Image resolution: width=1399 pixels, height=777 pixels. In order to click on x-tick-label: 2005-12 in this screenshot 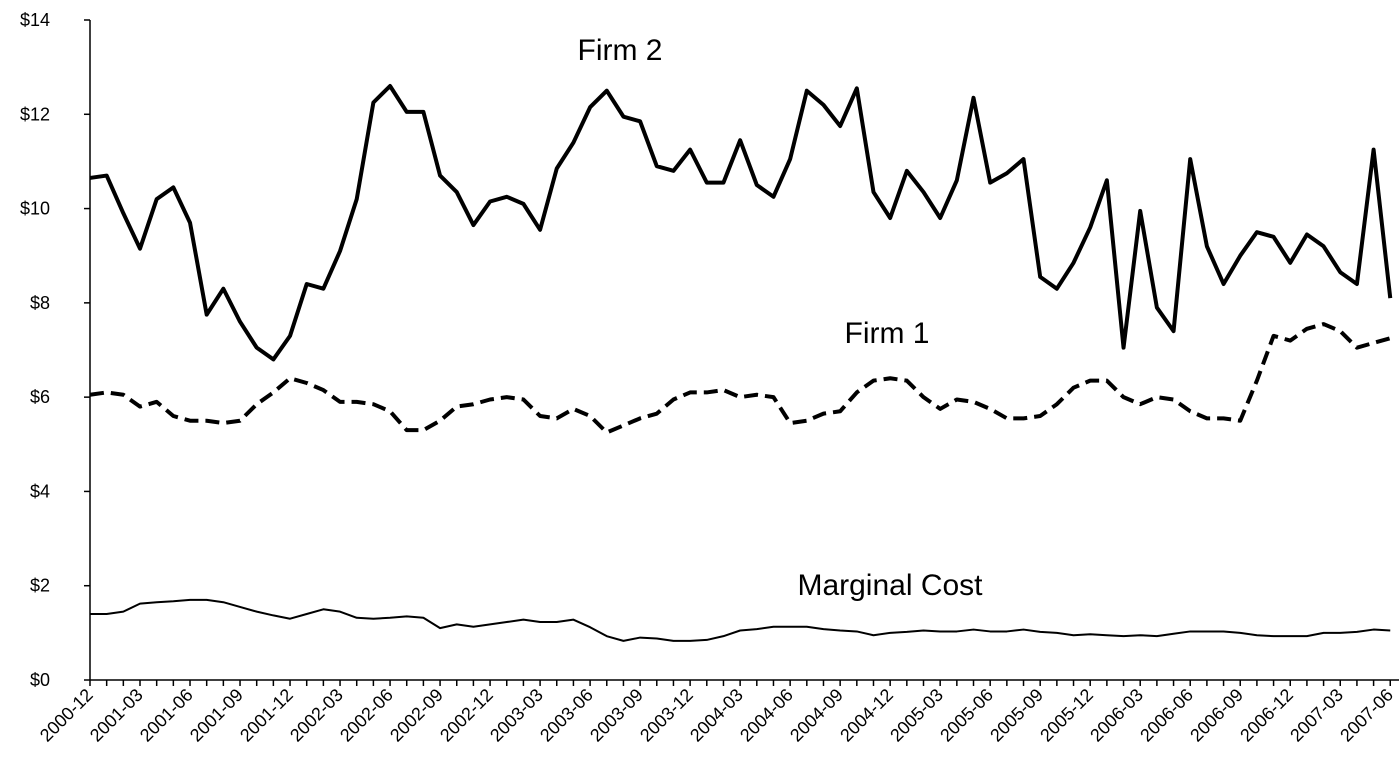, I will do `click(1066, 715)`.